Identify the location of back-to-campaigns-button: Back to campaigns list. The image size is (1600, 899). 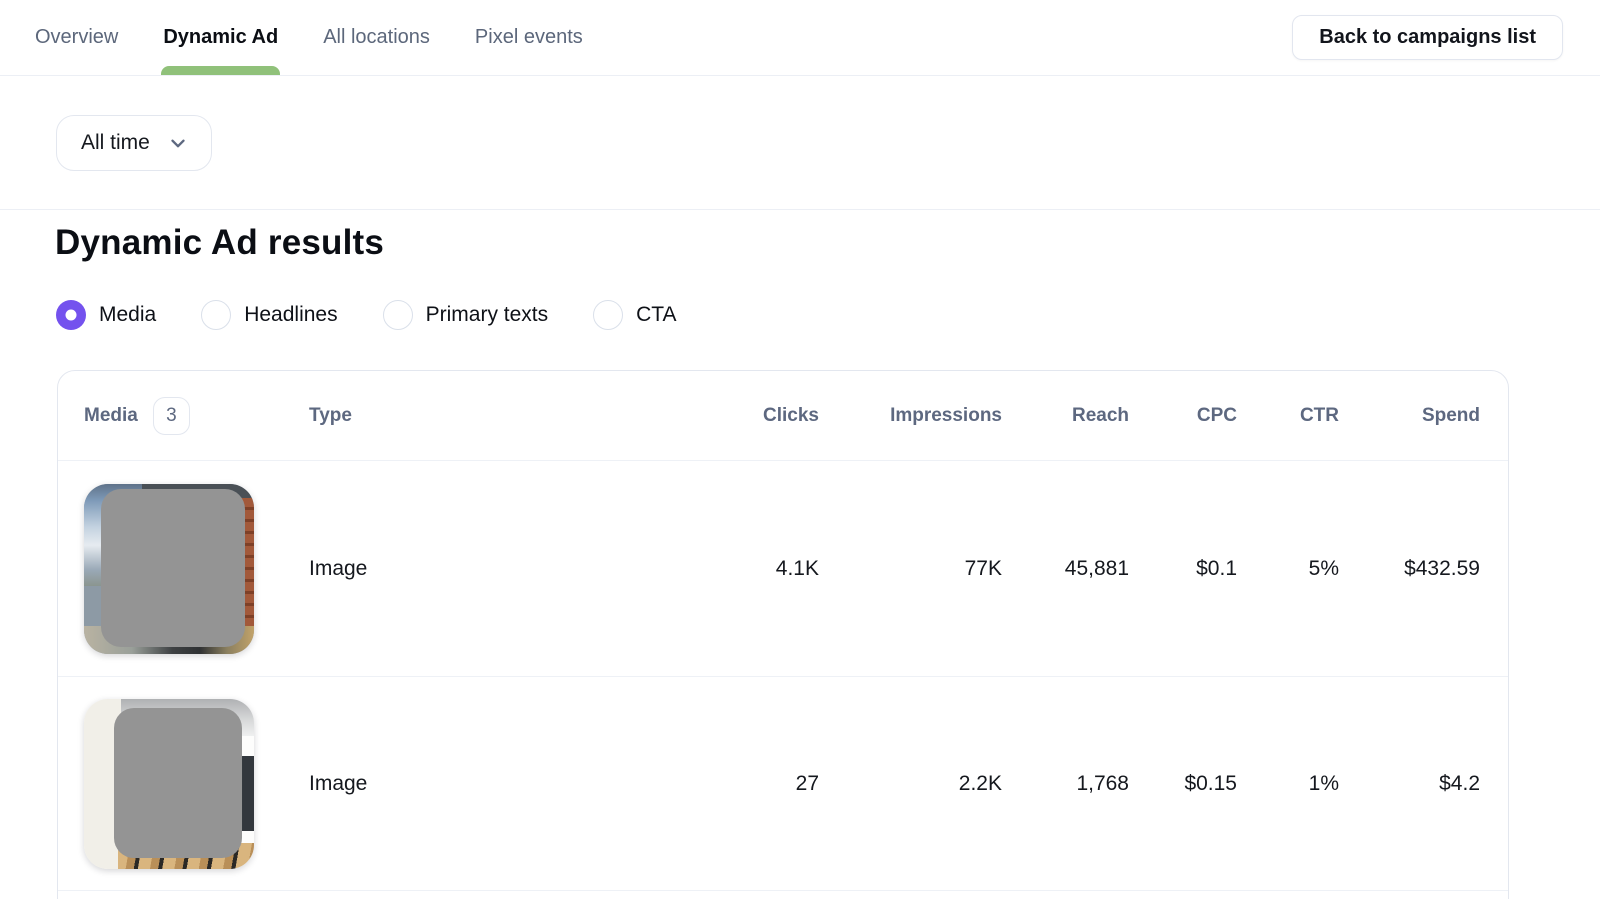
(1427, 37).